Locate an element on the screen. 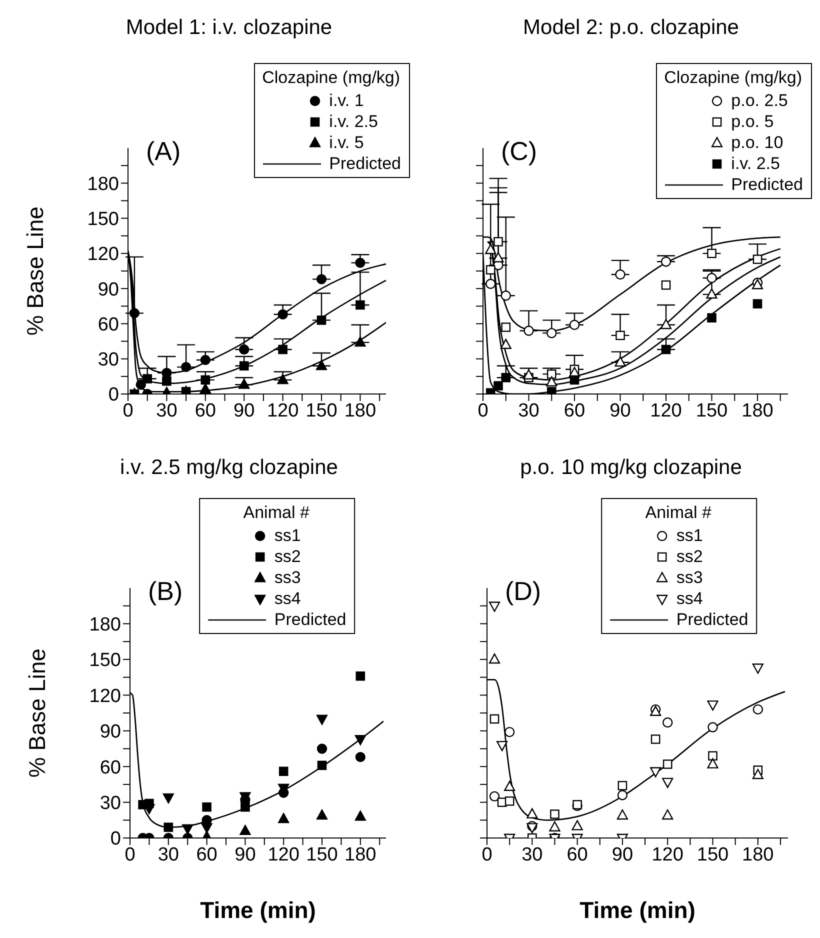  legend-label: p.o. 5 is located at coordinates (752, 121).